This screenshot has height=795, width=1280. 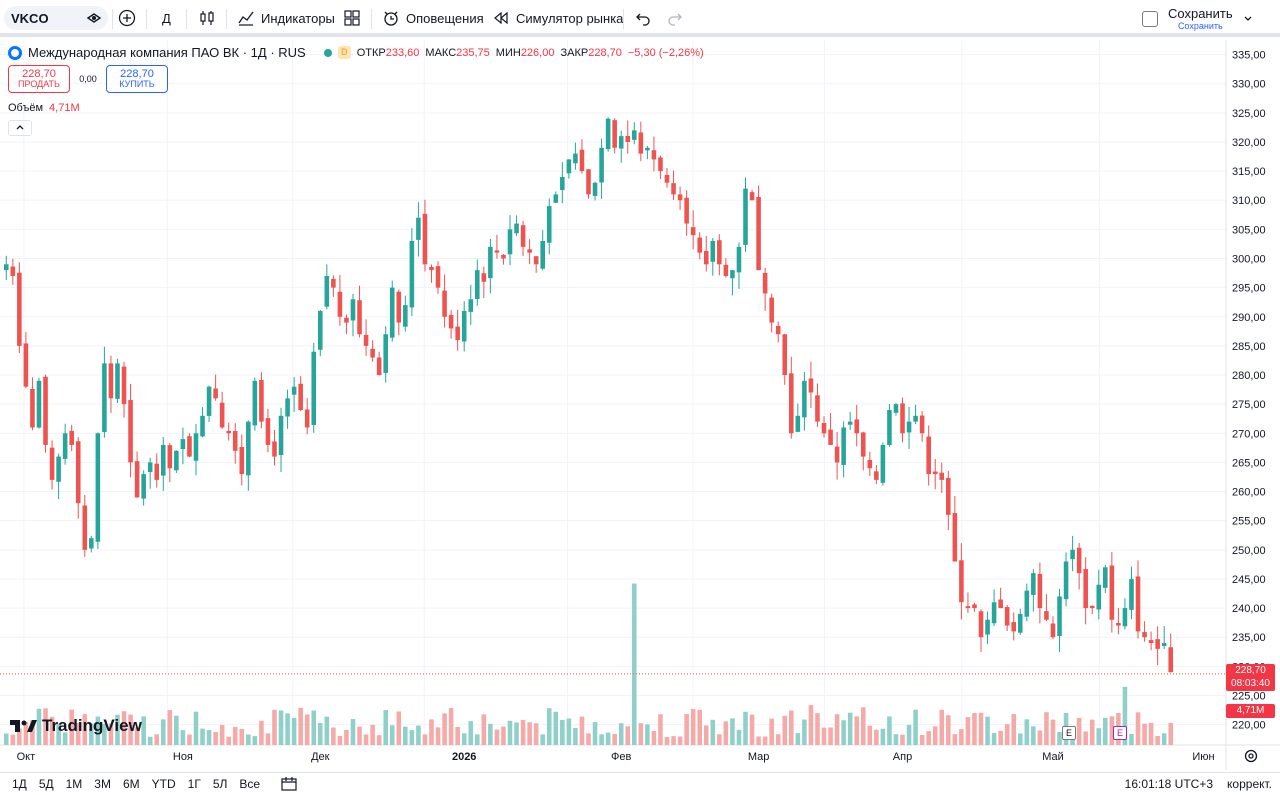 I want to click on adjust-toggle: коррект., so click(x=1249, y=784).